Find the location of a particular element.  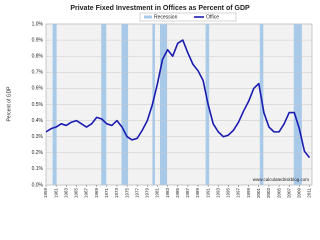

x-tick-label: 1977 is located at coordinates (136, 193).